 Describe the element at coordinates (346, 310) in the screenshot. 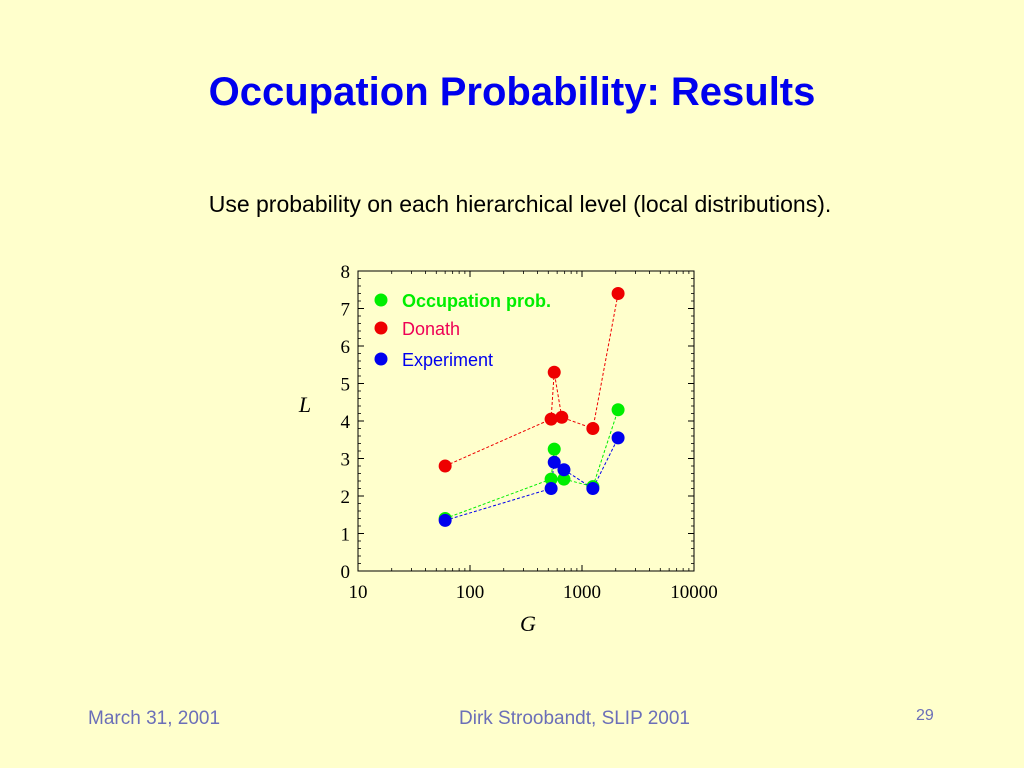

I see `y-tick-label: 7` at that location.